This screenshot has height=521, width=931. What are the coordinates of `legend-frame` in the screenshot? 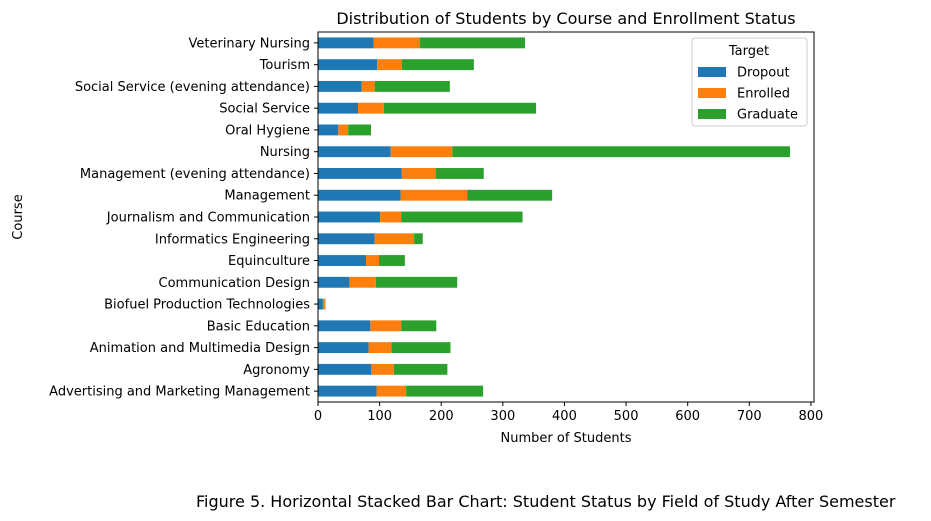 It's located at (749, 82).